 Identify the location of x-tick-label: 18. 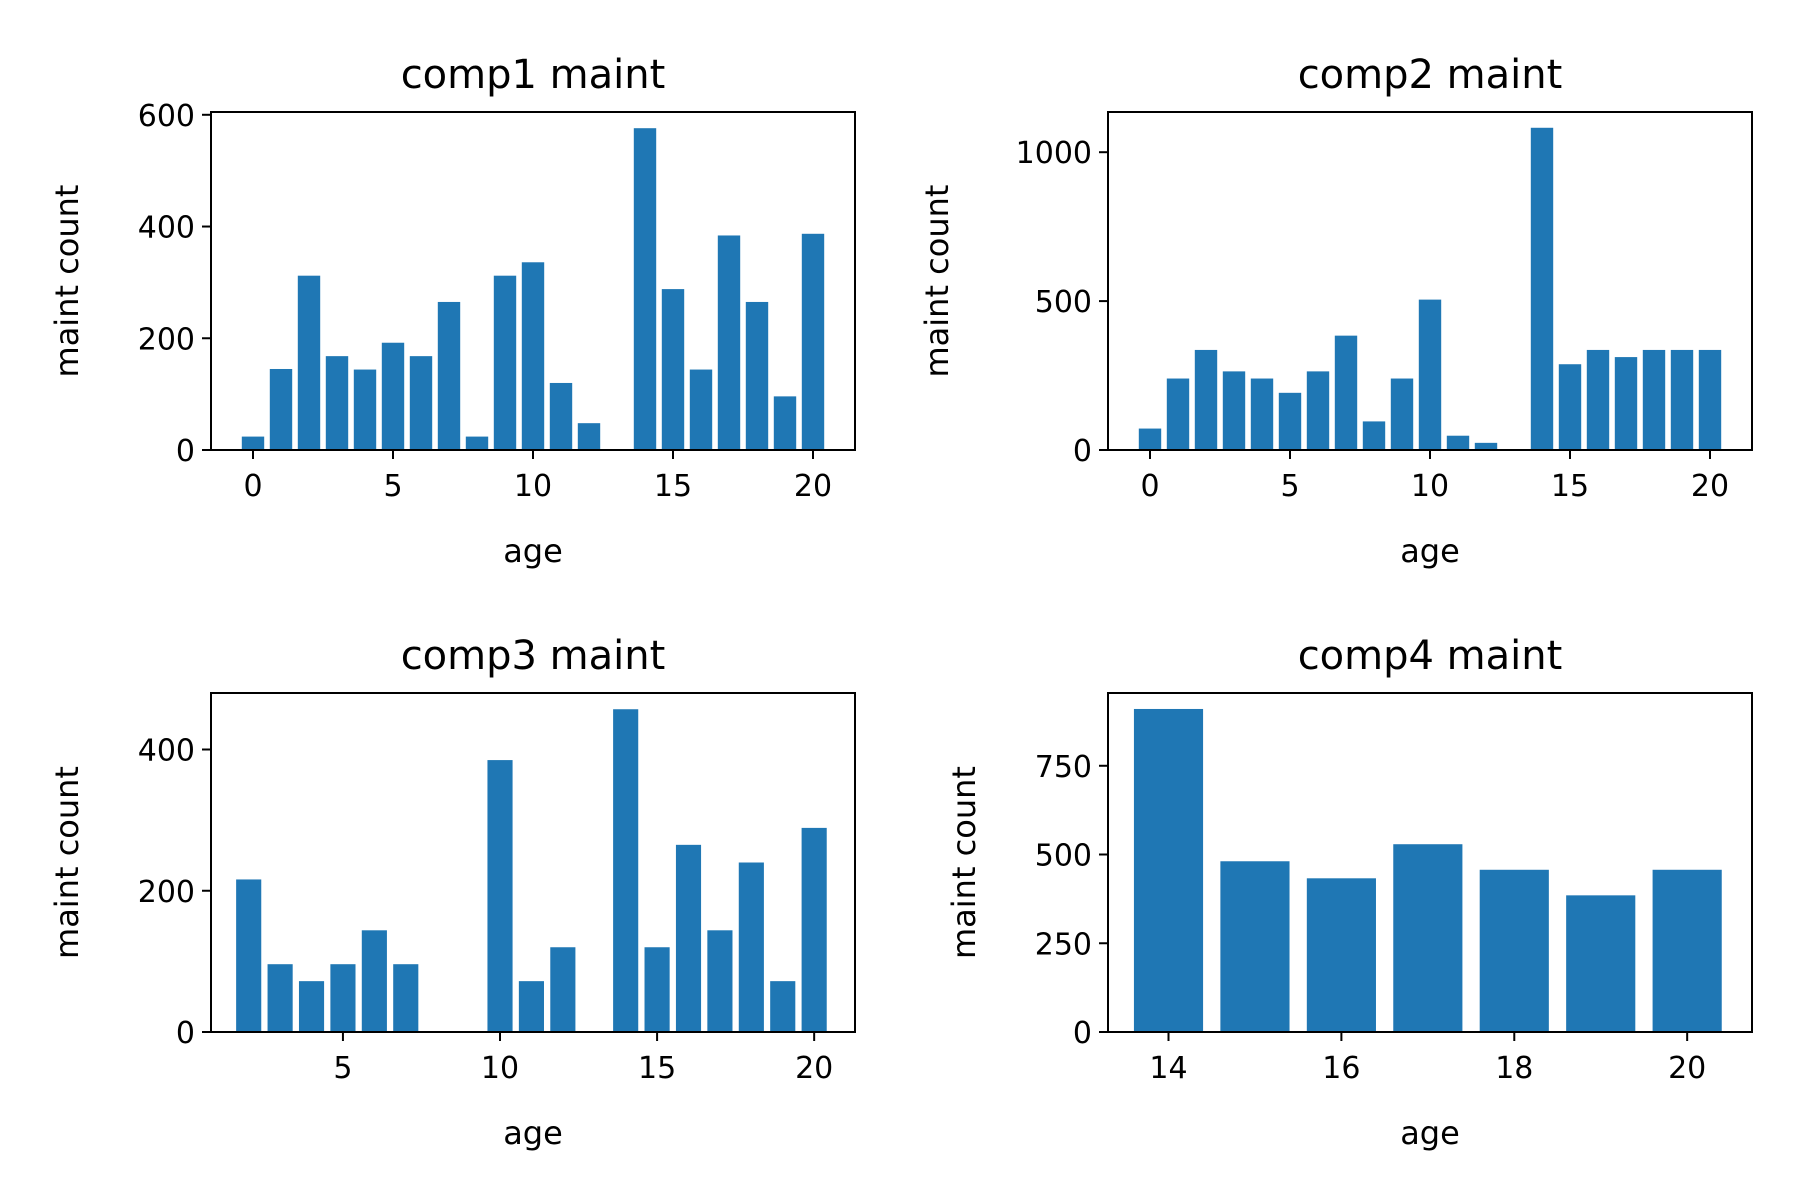
(1514, 1068).